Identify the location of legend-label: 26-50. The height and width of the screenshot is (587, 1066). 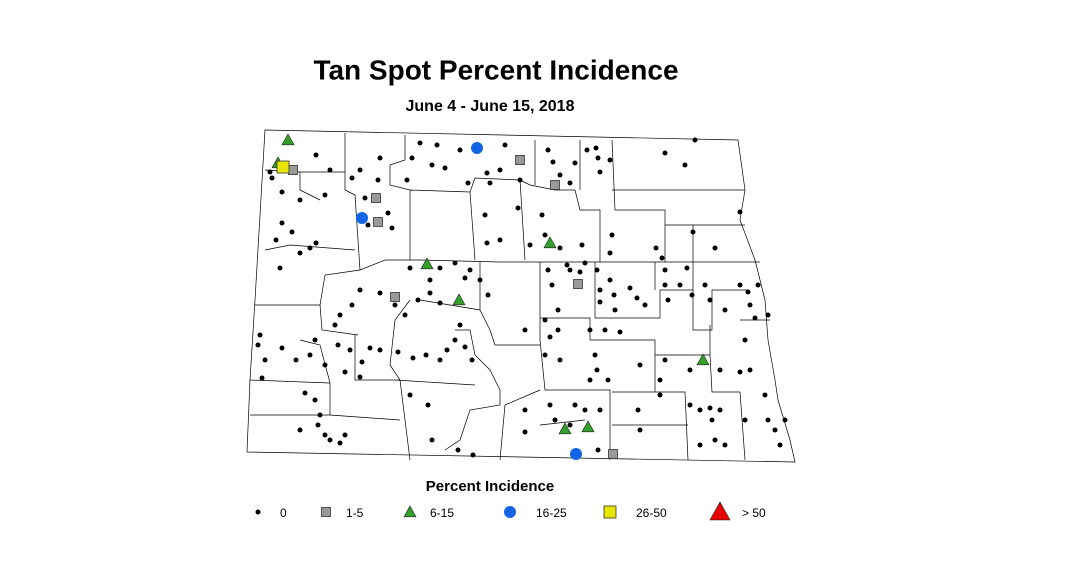
(651, 513).